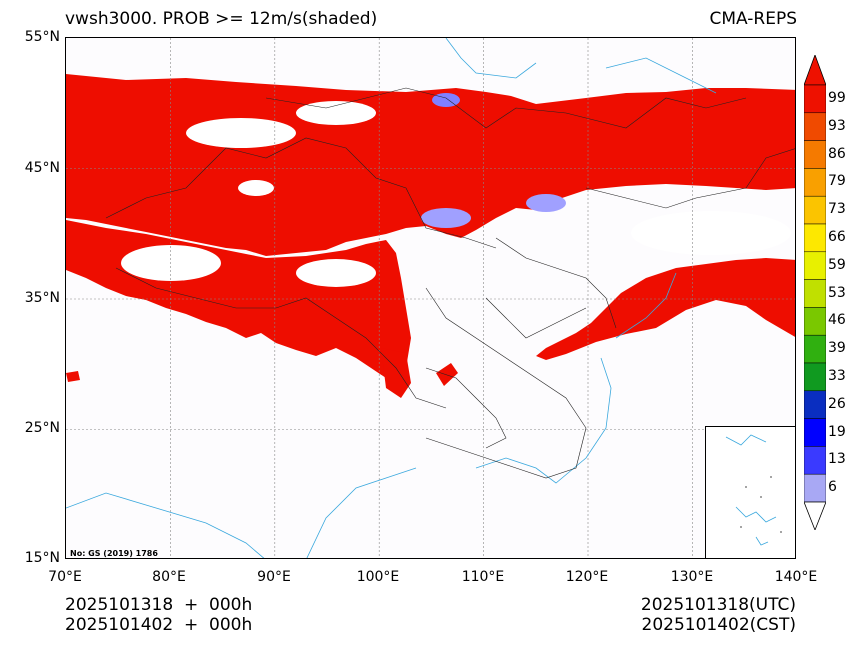 The height and width of the screenshot is (647, 860). What do you see at coordinates (718, 605) in the screenshot?
I see `valid-time-utc: 2025101318(UTC)` at bounding box center [718, 605].